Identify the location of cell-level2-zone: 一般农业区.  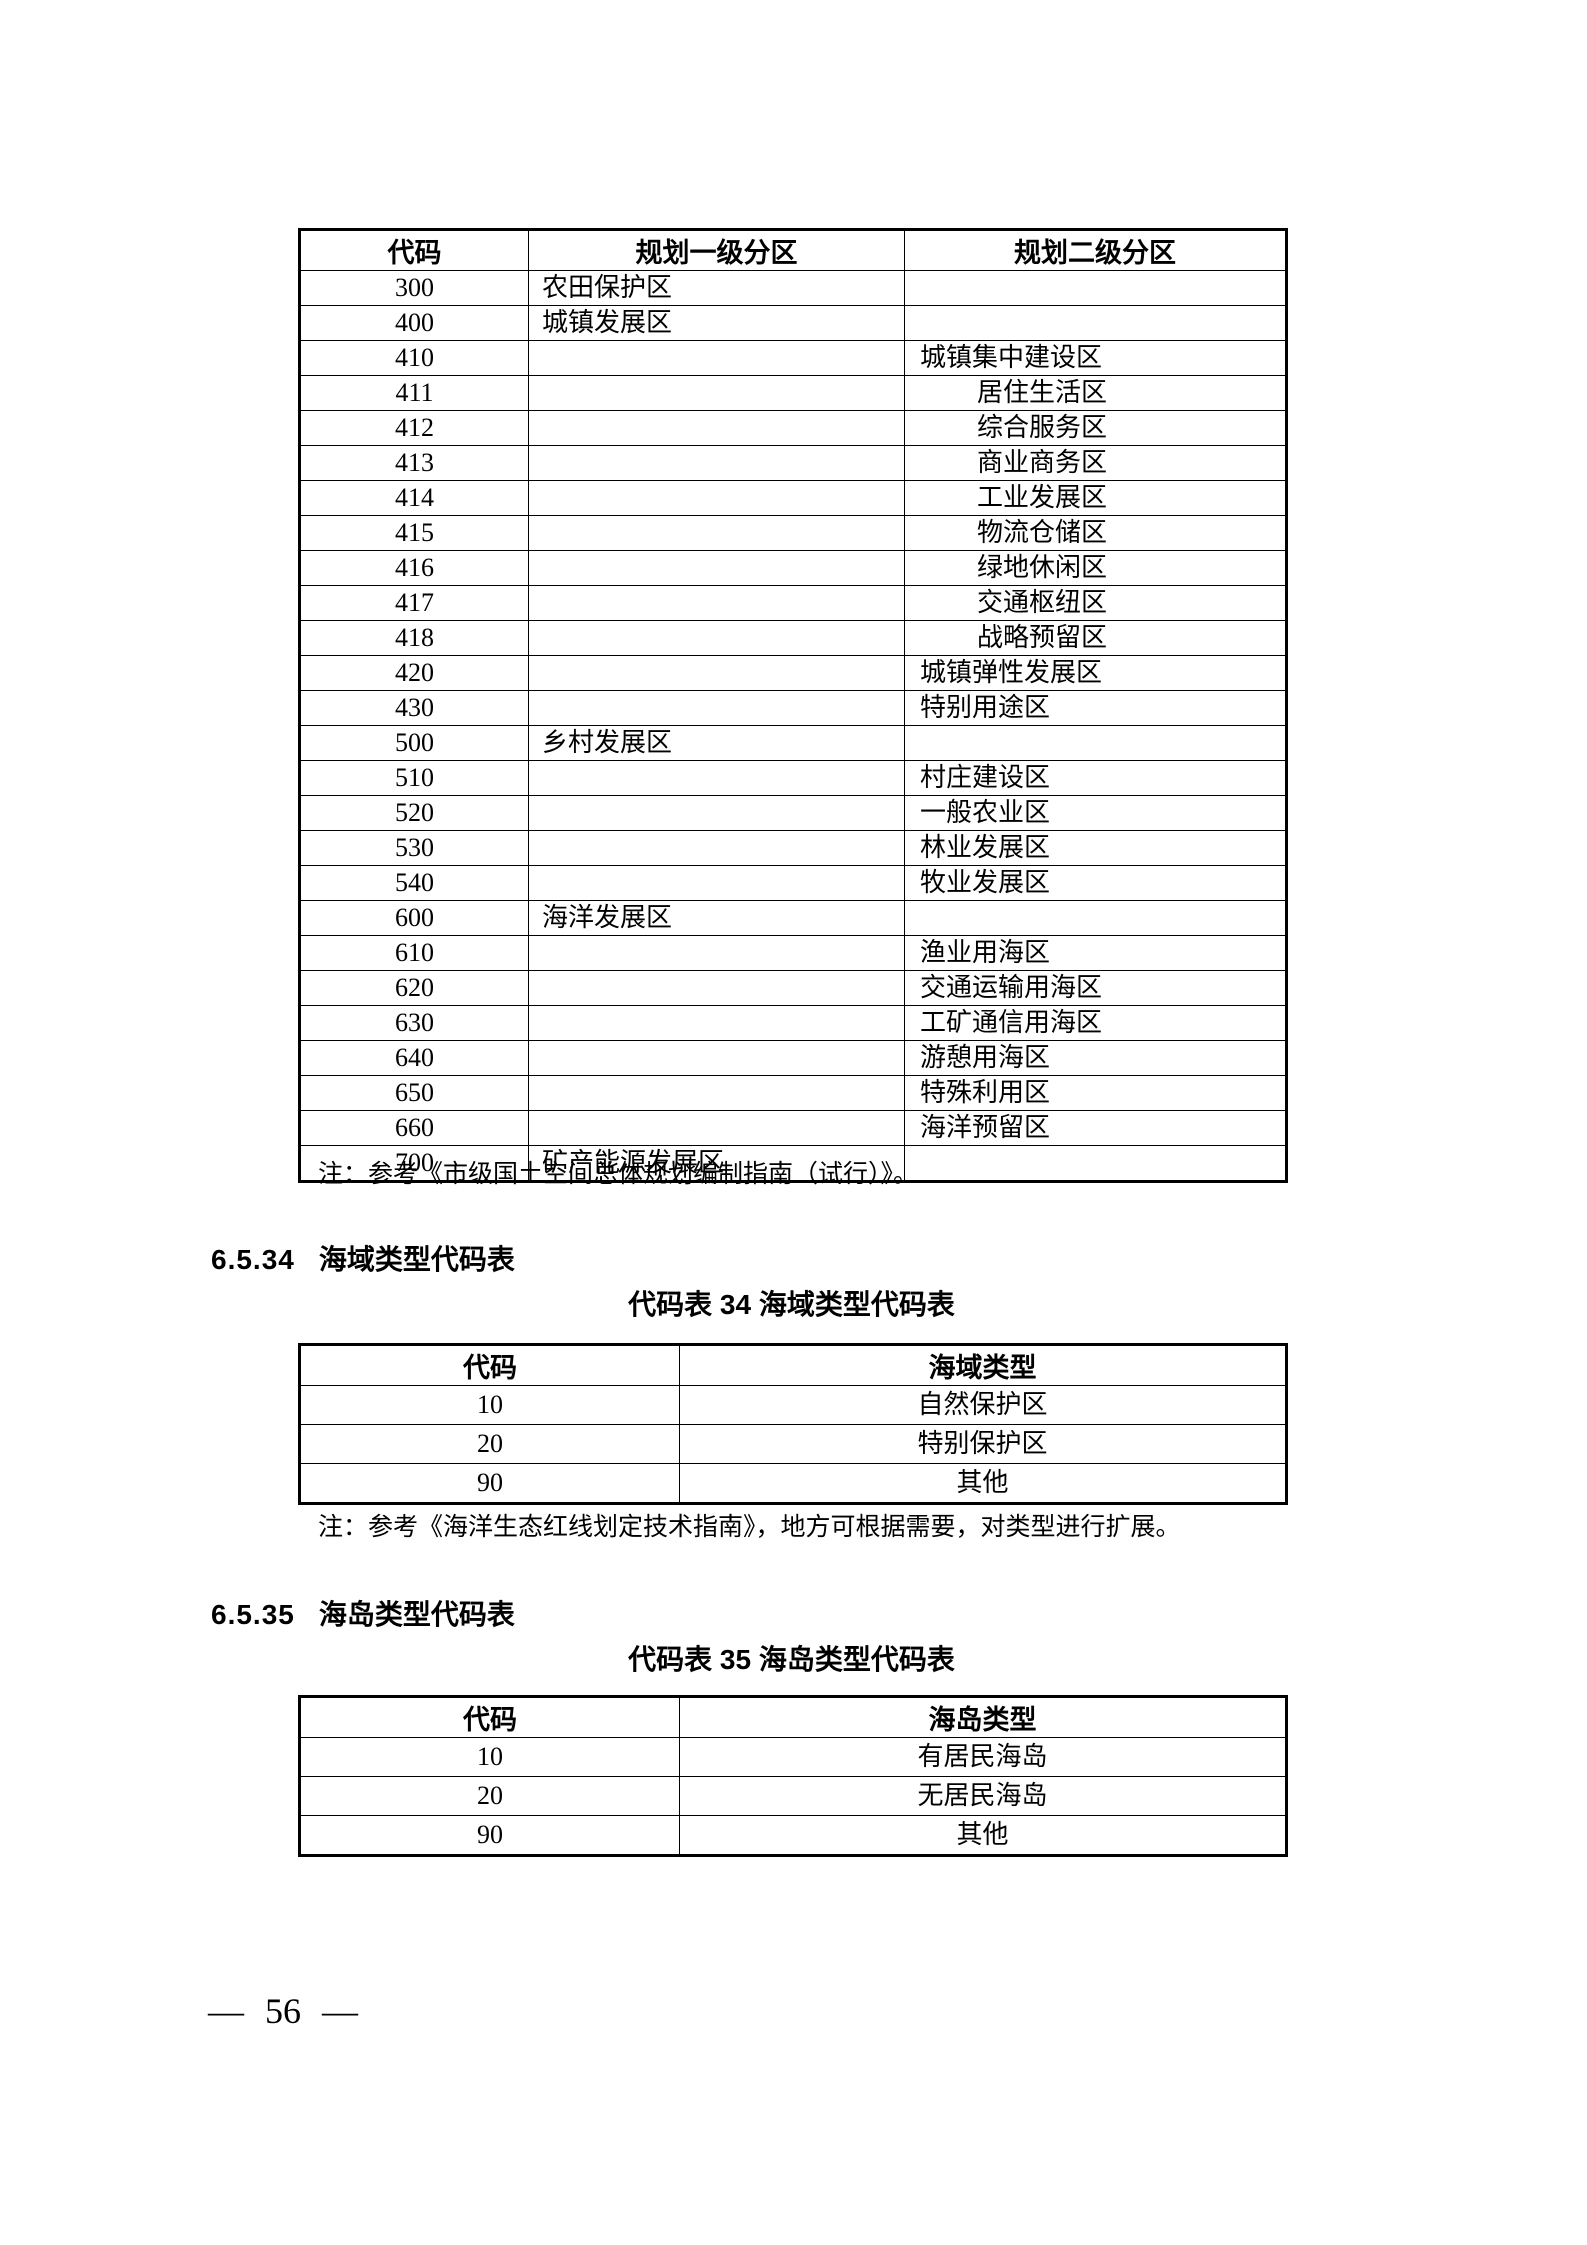
(1095, 813).